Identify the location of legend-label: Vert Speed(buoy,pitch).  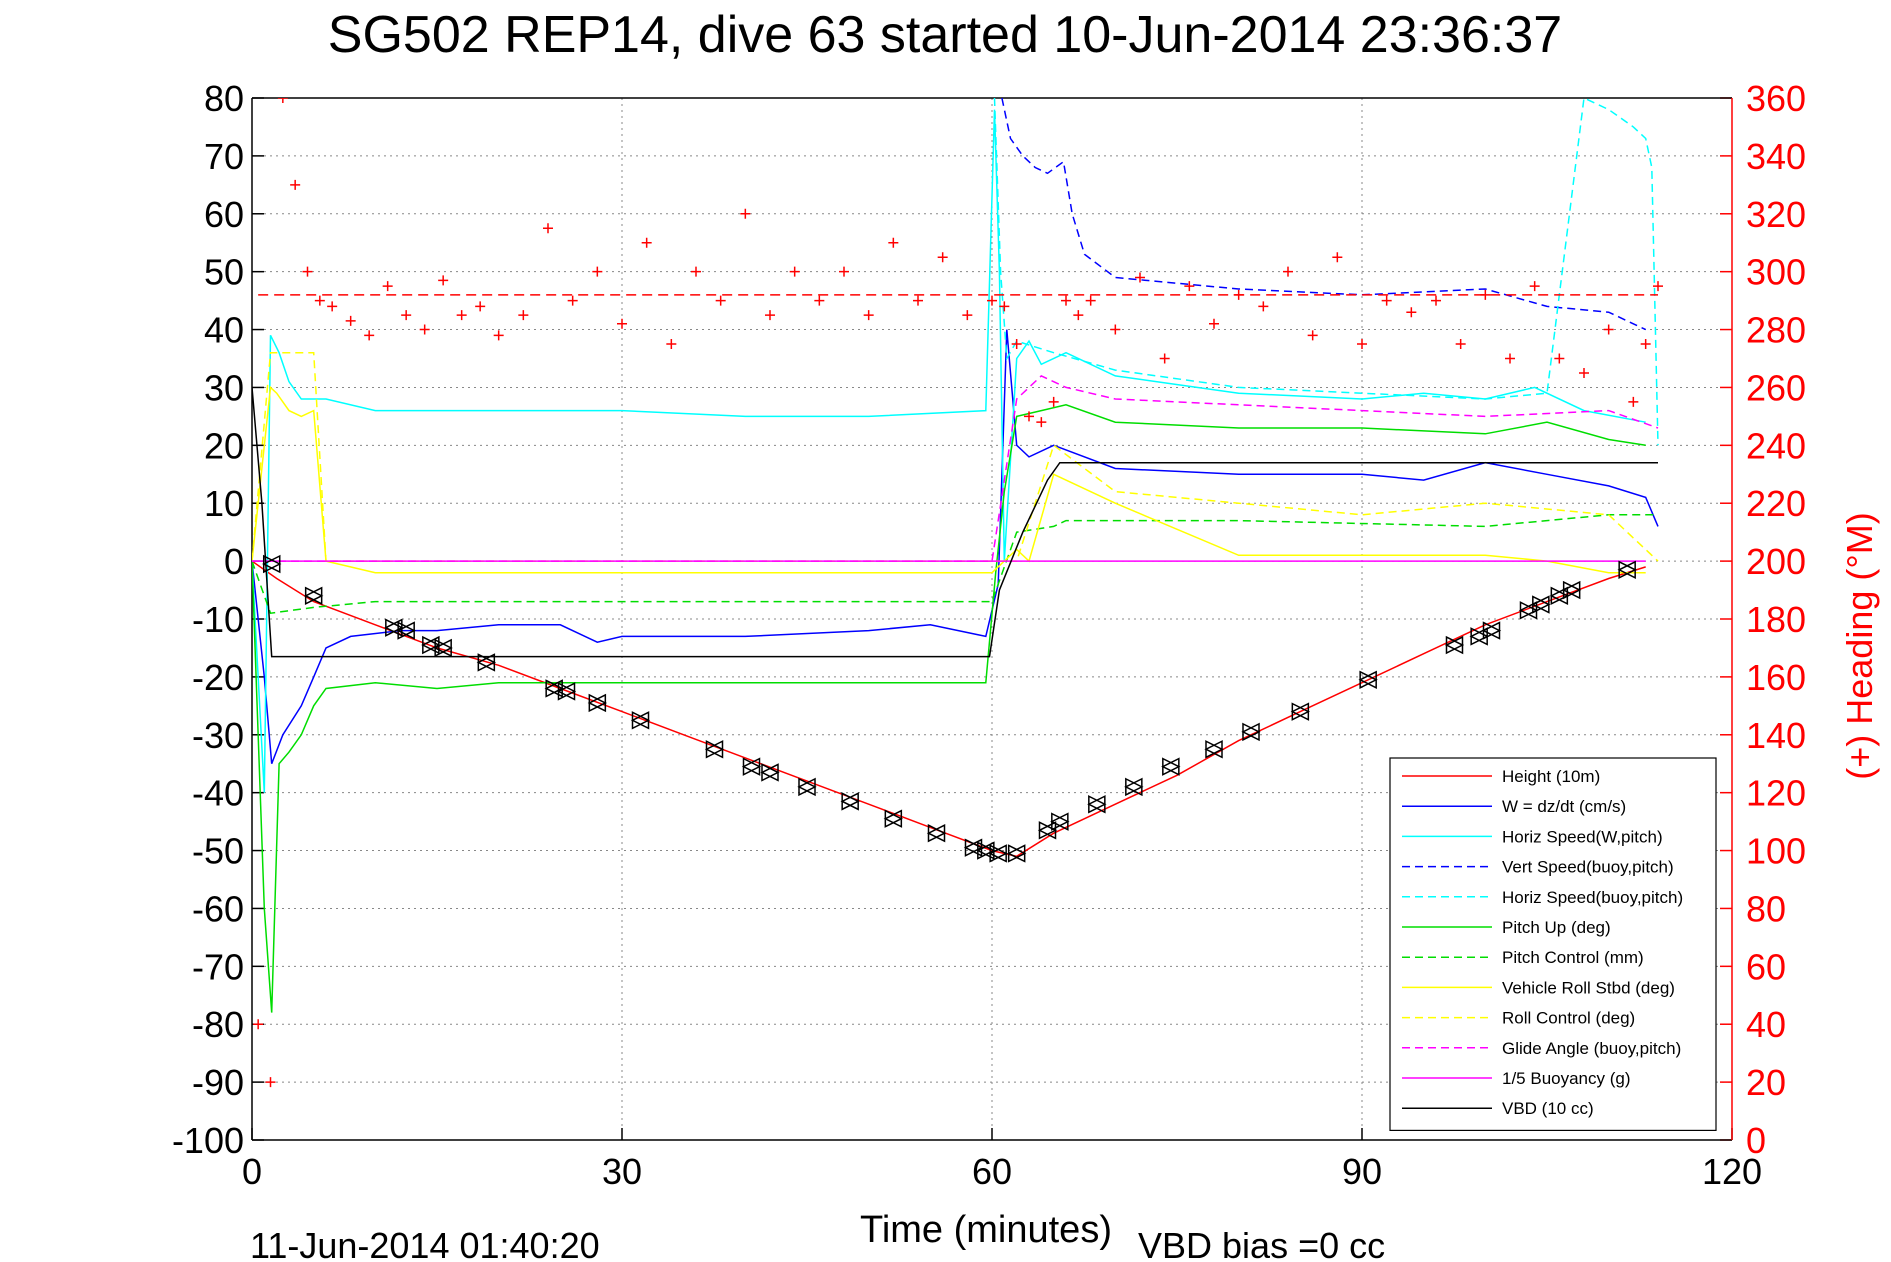
(1588, 867).